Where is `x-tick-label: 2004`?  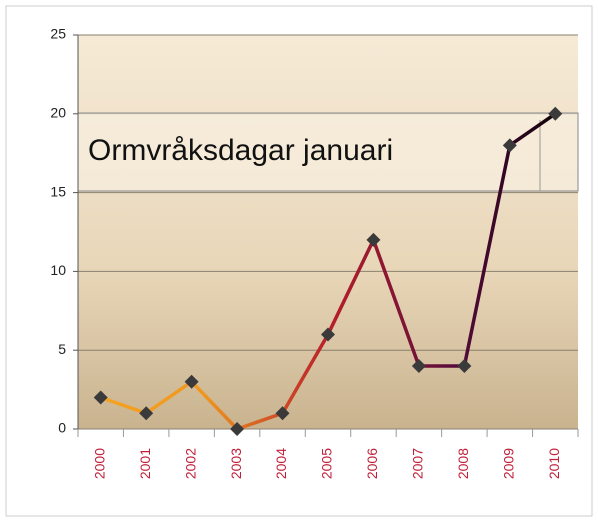
x-tick-label: 2004 is located at coordinates (281, 463).